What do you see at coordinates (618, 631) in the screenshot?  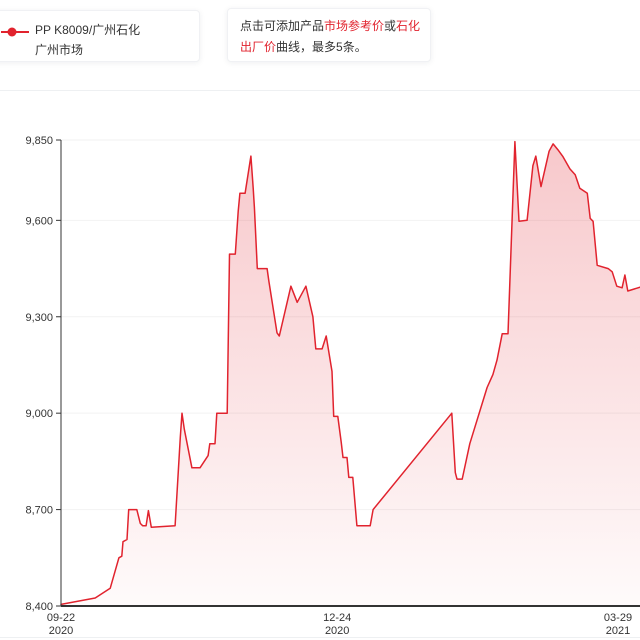 I see `x-tick-label-year: 2021` at bounding box center [618, 631].